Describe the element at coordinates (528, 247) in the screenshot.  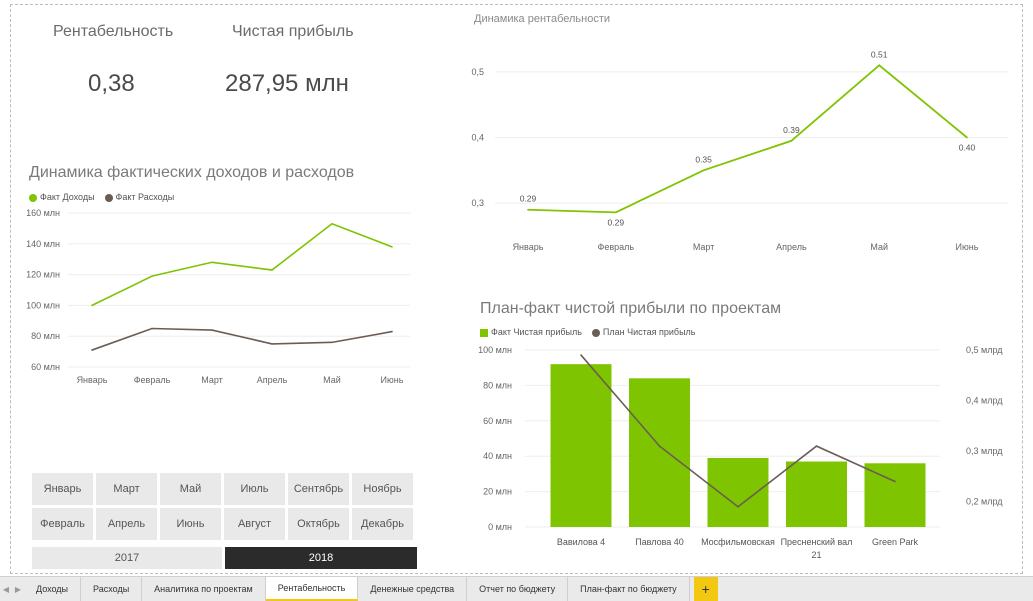
I see `profitability-x-tick: Январь` at that location.